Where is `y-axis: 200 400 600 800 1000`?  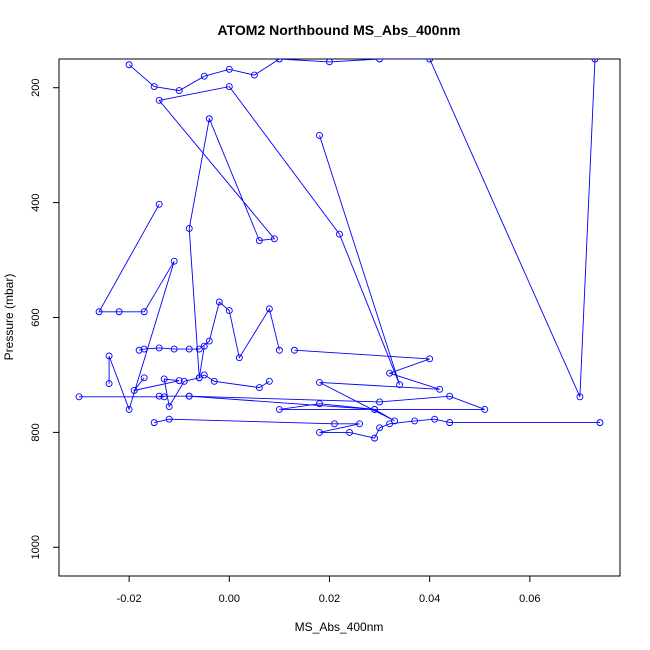 y-axis: 200 400 600 800 1000 is located at coordinates (44, 319).